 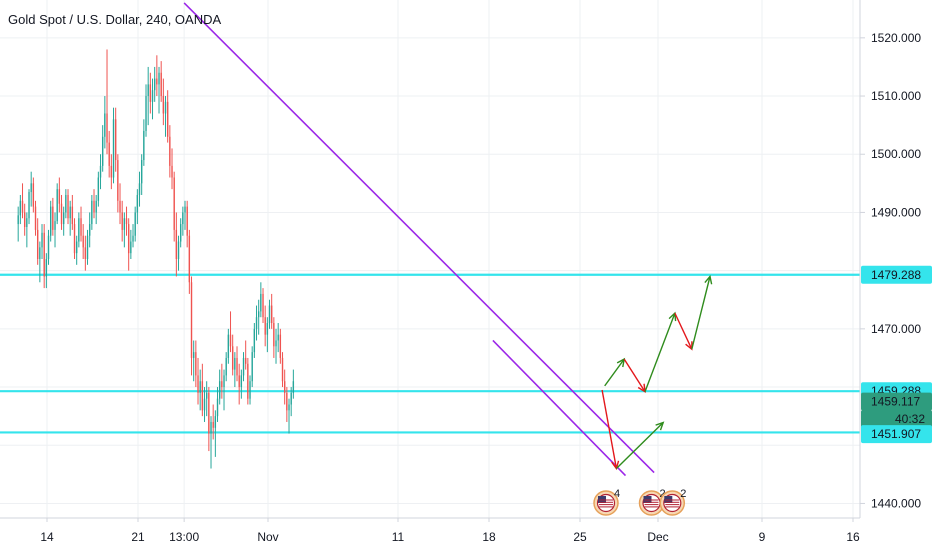 I want to click on price-tick-label: 1440.000, so click(x=896, y=503).